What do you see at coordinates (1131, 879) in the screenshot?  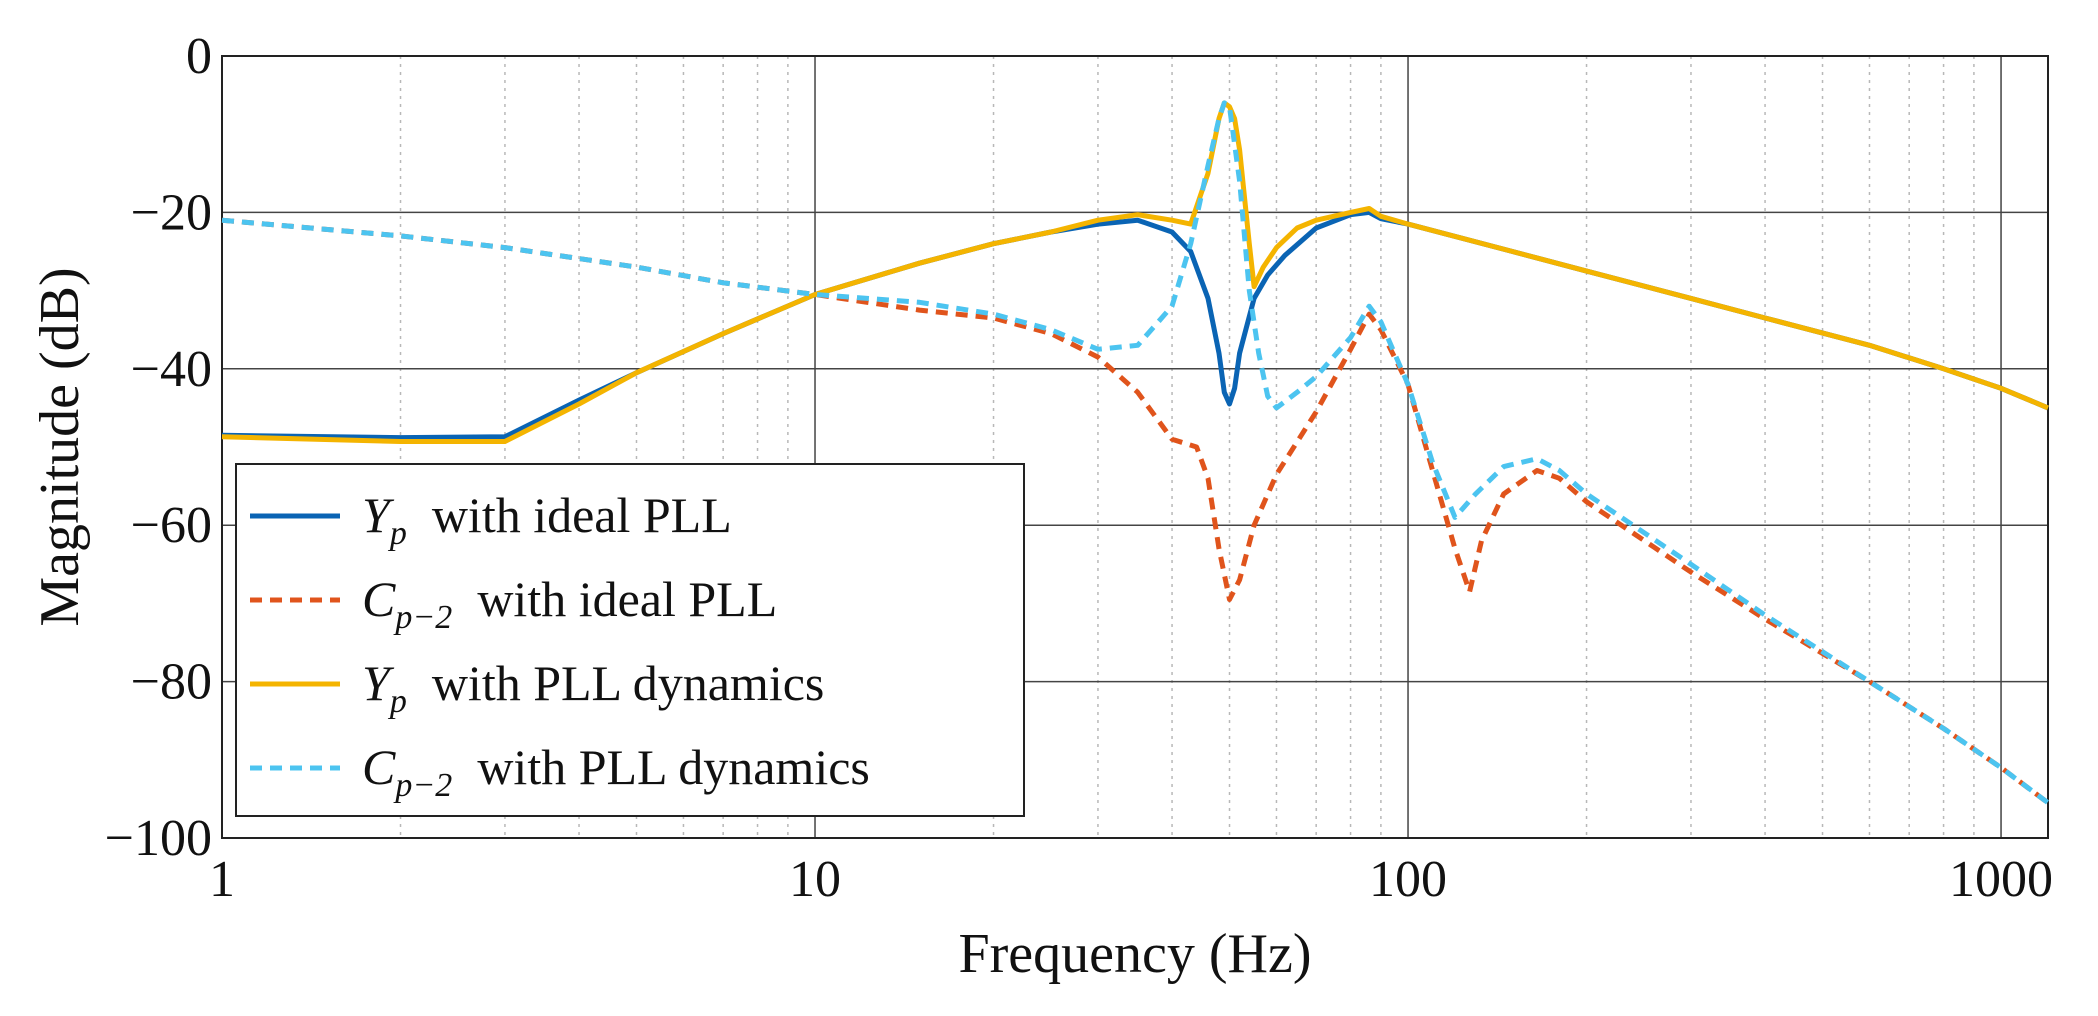 I see `x-ticks: 1 10 100 1000` at bounding box center [1131, 879].